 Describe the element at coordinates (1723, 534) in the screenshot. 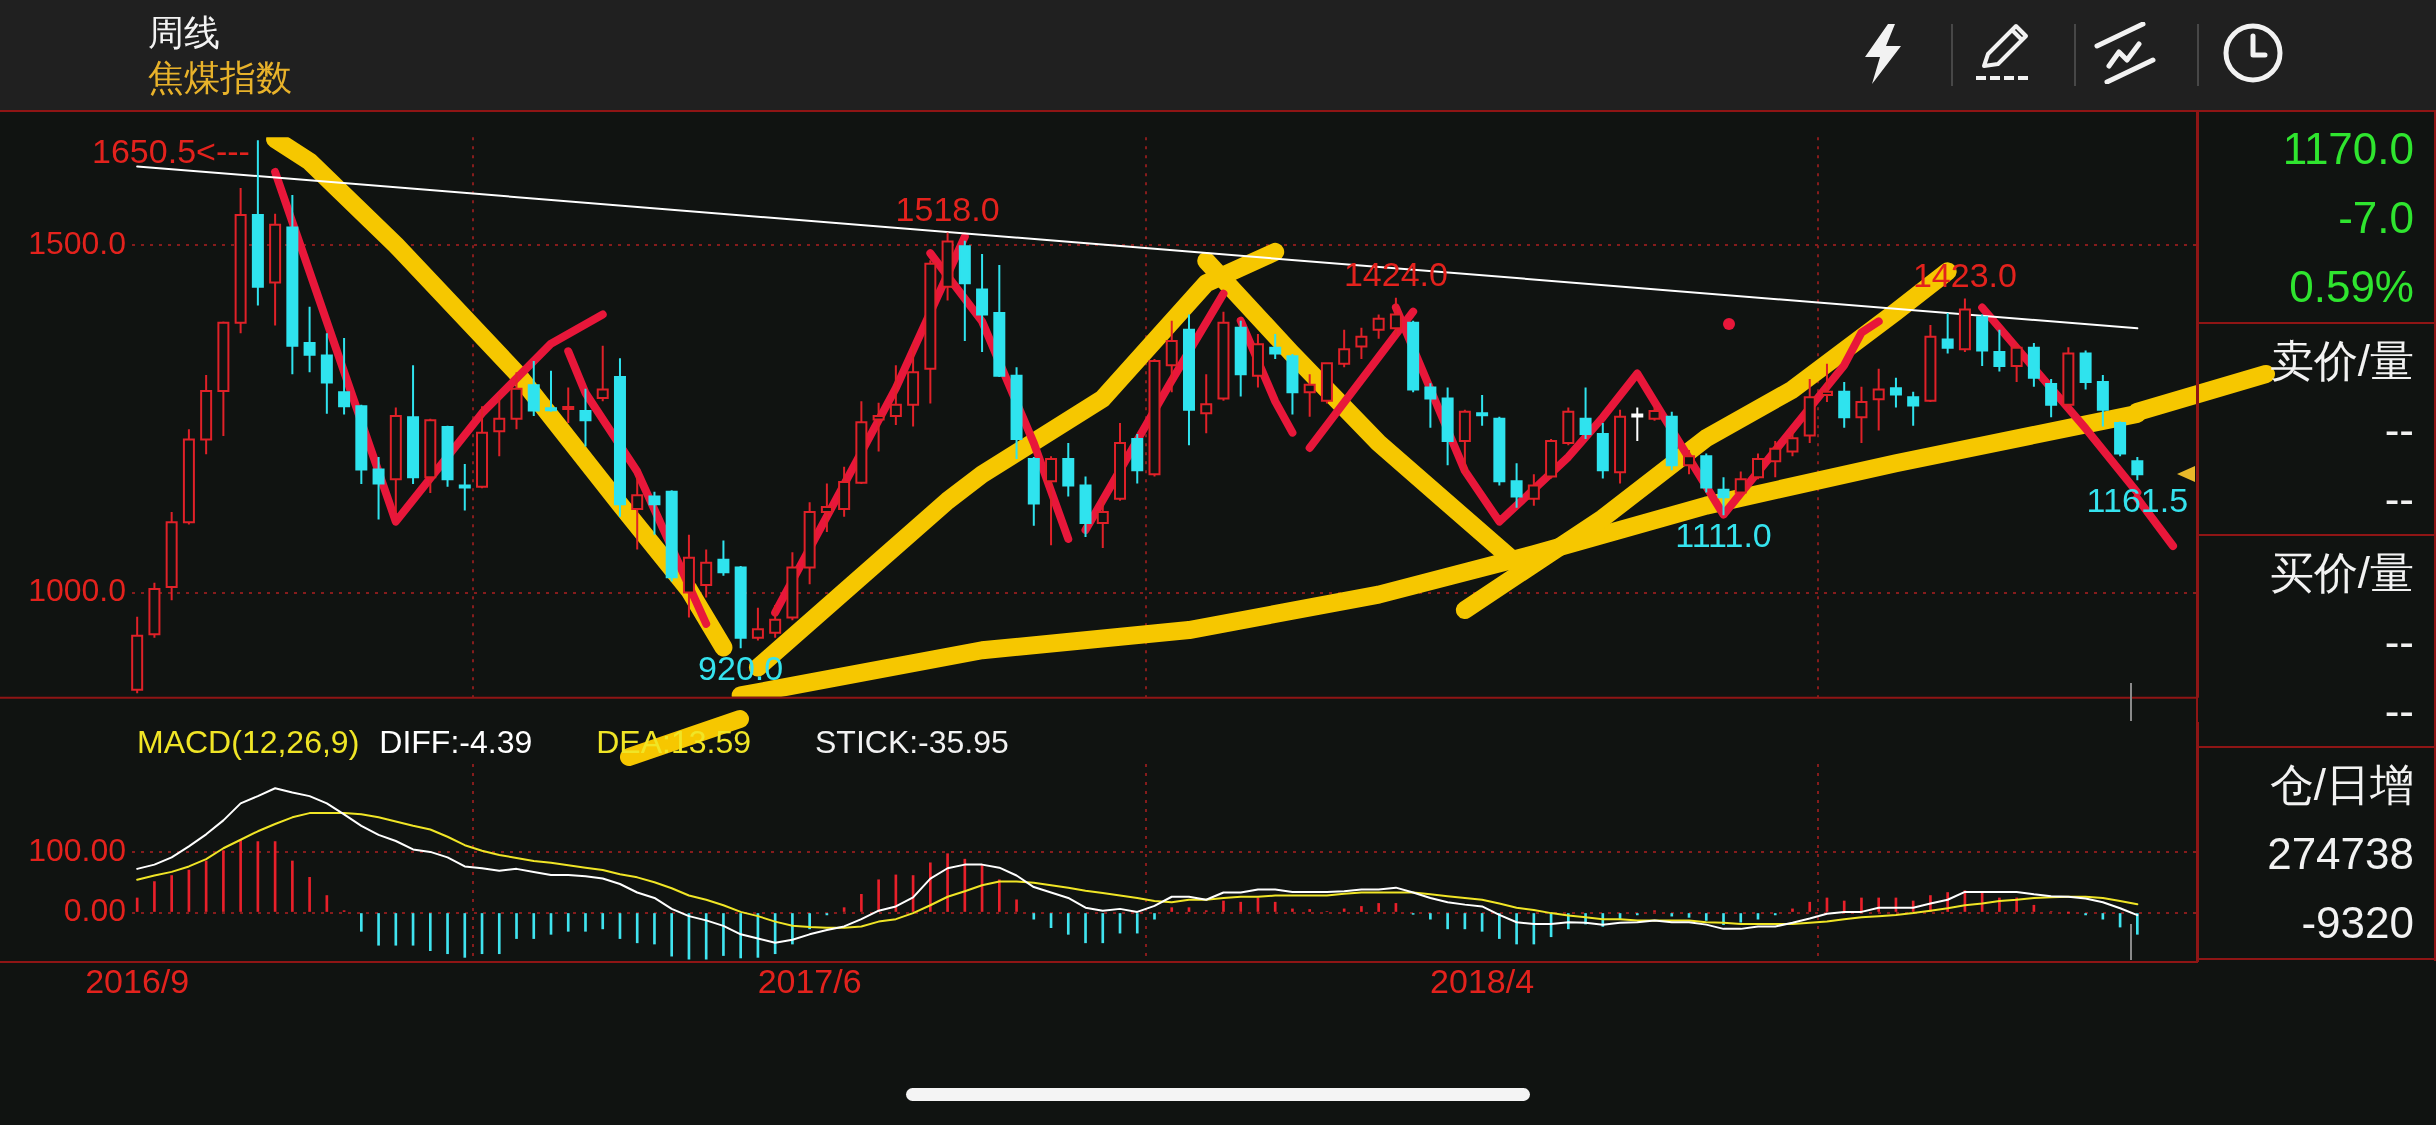

I see `annotation: 1111.0` at that location.